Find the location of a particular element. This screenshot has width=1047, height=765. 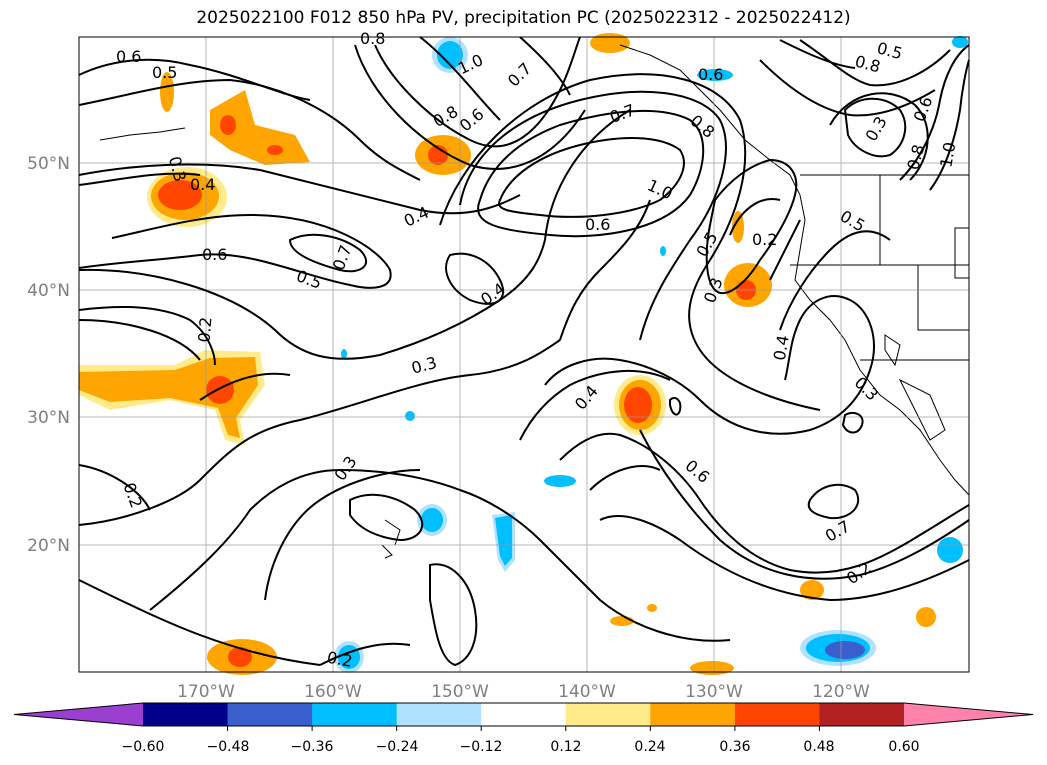

lon-label: 160°W is located at coordinates (333, 692).